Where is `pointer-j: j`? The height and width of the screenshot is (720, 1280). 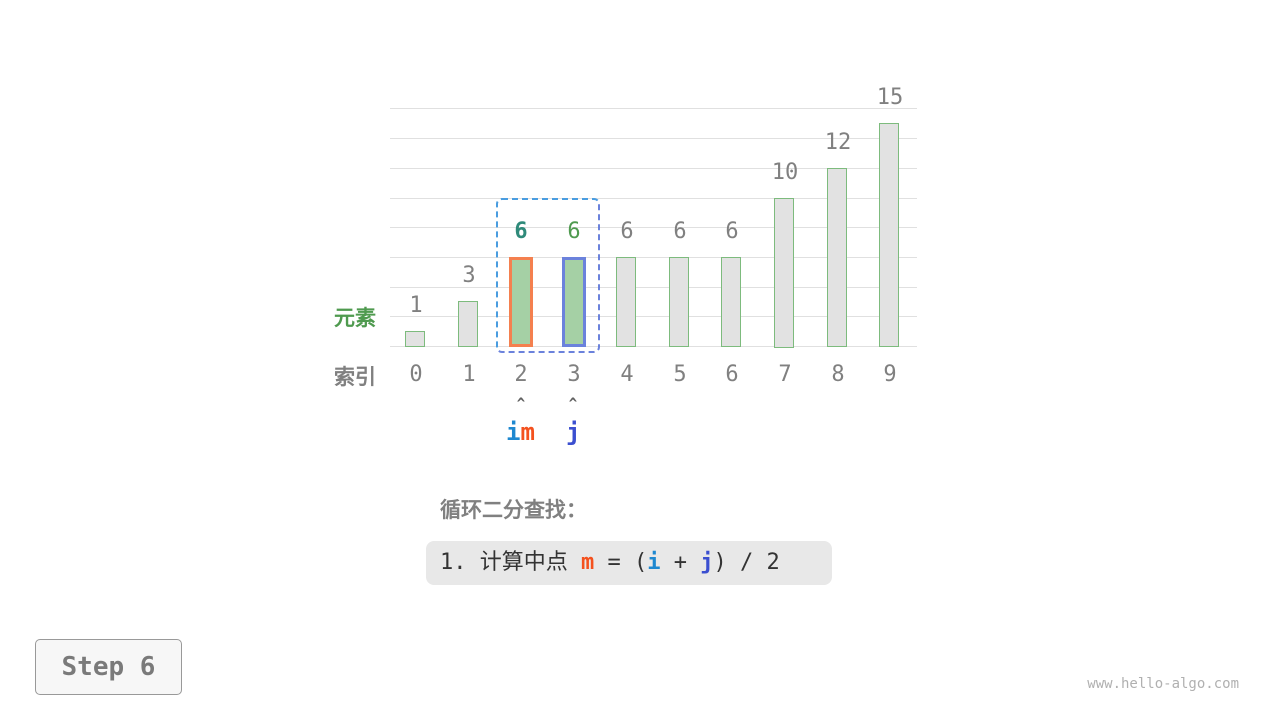
pointer-j: j is located at coordinates (573, 432).